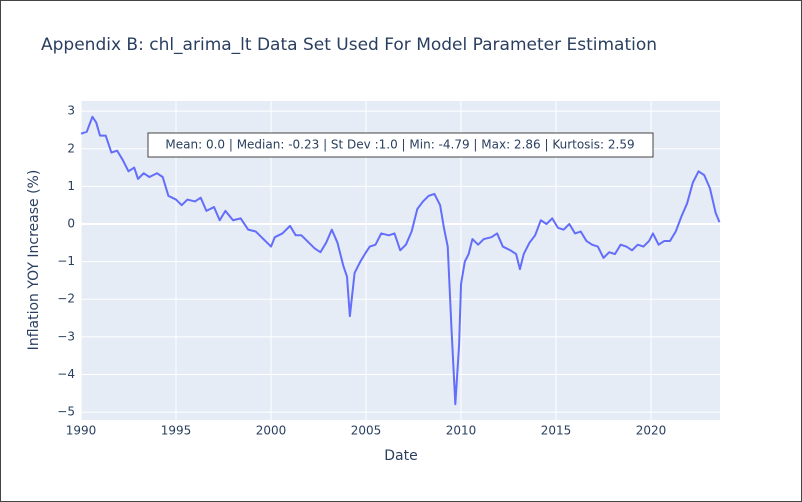 The width and height of the screenshot is (802, 502). Describe the element at coordinates (71, 224) in the screenshot. I see `y-tick-label: 0` at that location.